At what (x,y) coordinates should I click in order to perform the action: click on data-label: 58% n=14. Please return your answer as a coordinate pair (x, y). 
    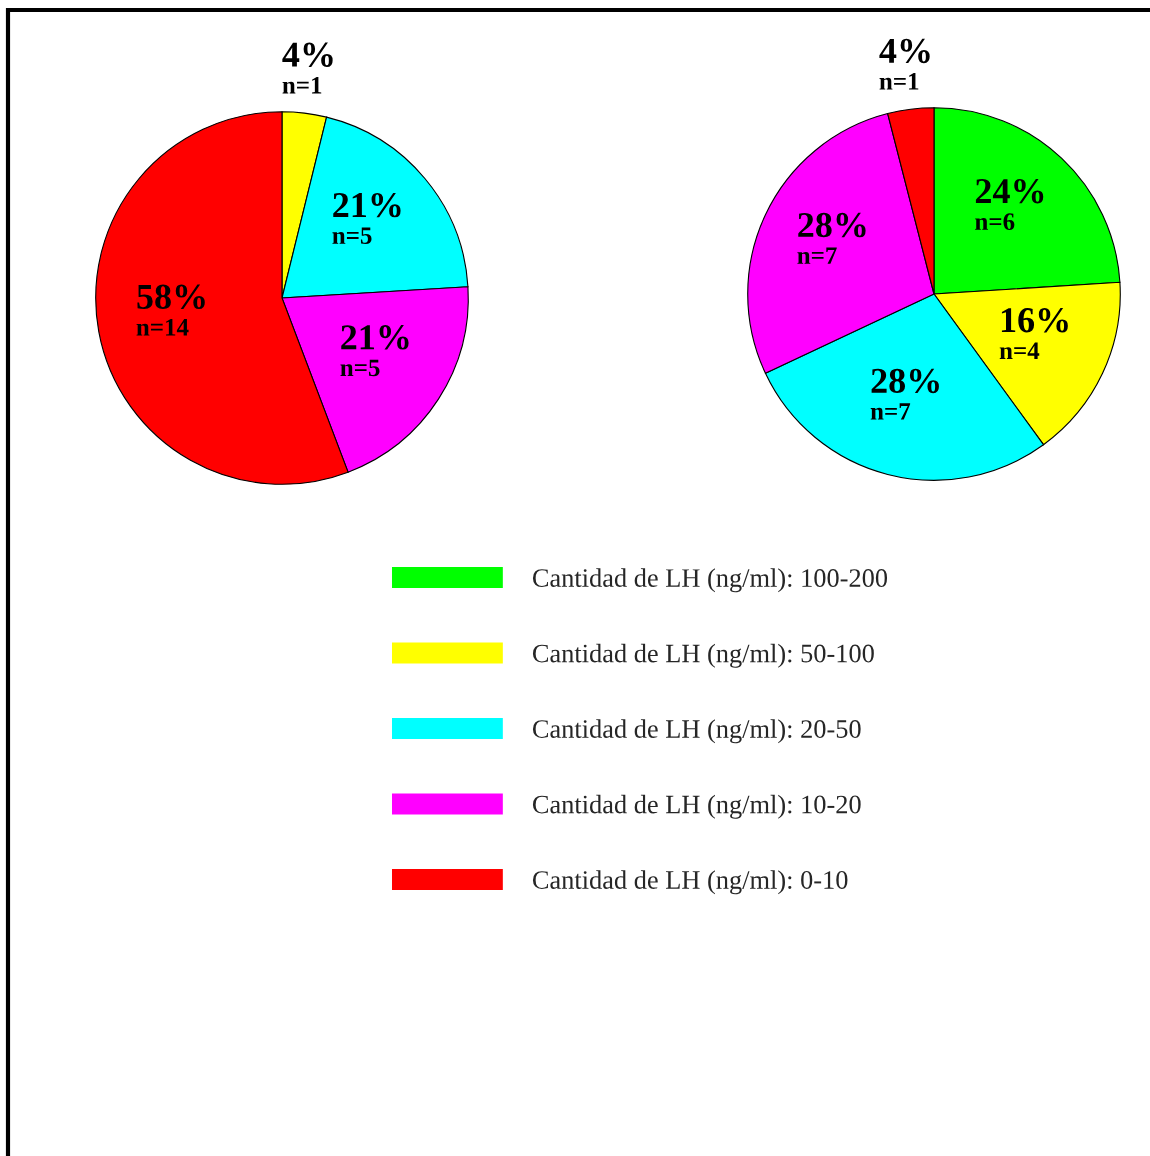
    Looking at the image, I should click on (170, 310).